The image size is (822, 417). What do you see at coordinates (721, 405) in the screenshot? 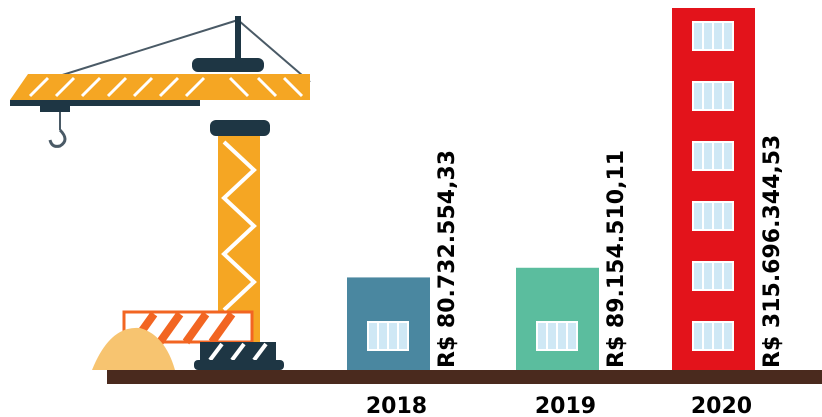
I see `x-tick-label: 2020` at bounding box center [721, 405].